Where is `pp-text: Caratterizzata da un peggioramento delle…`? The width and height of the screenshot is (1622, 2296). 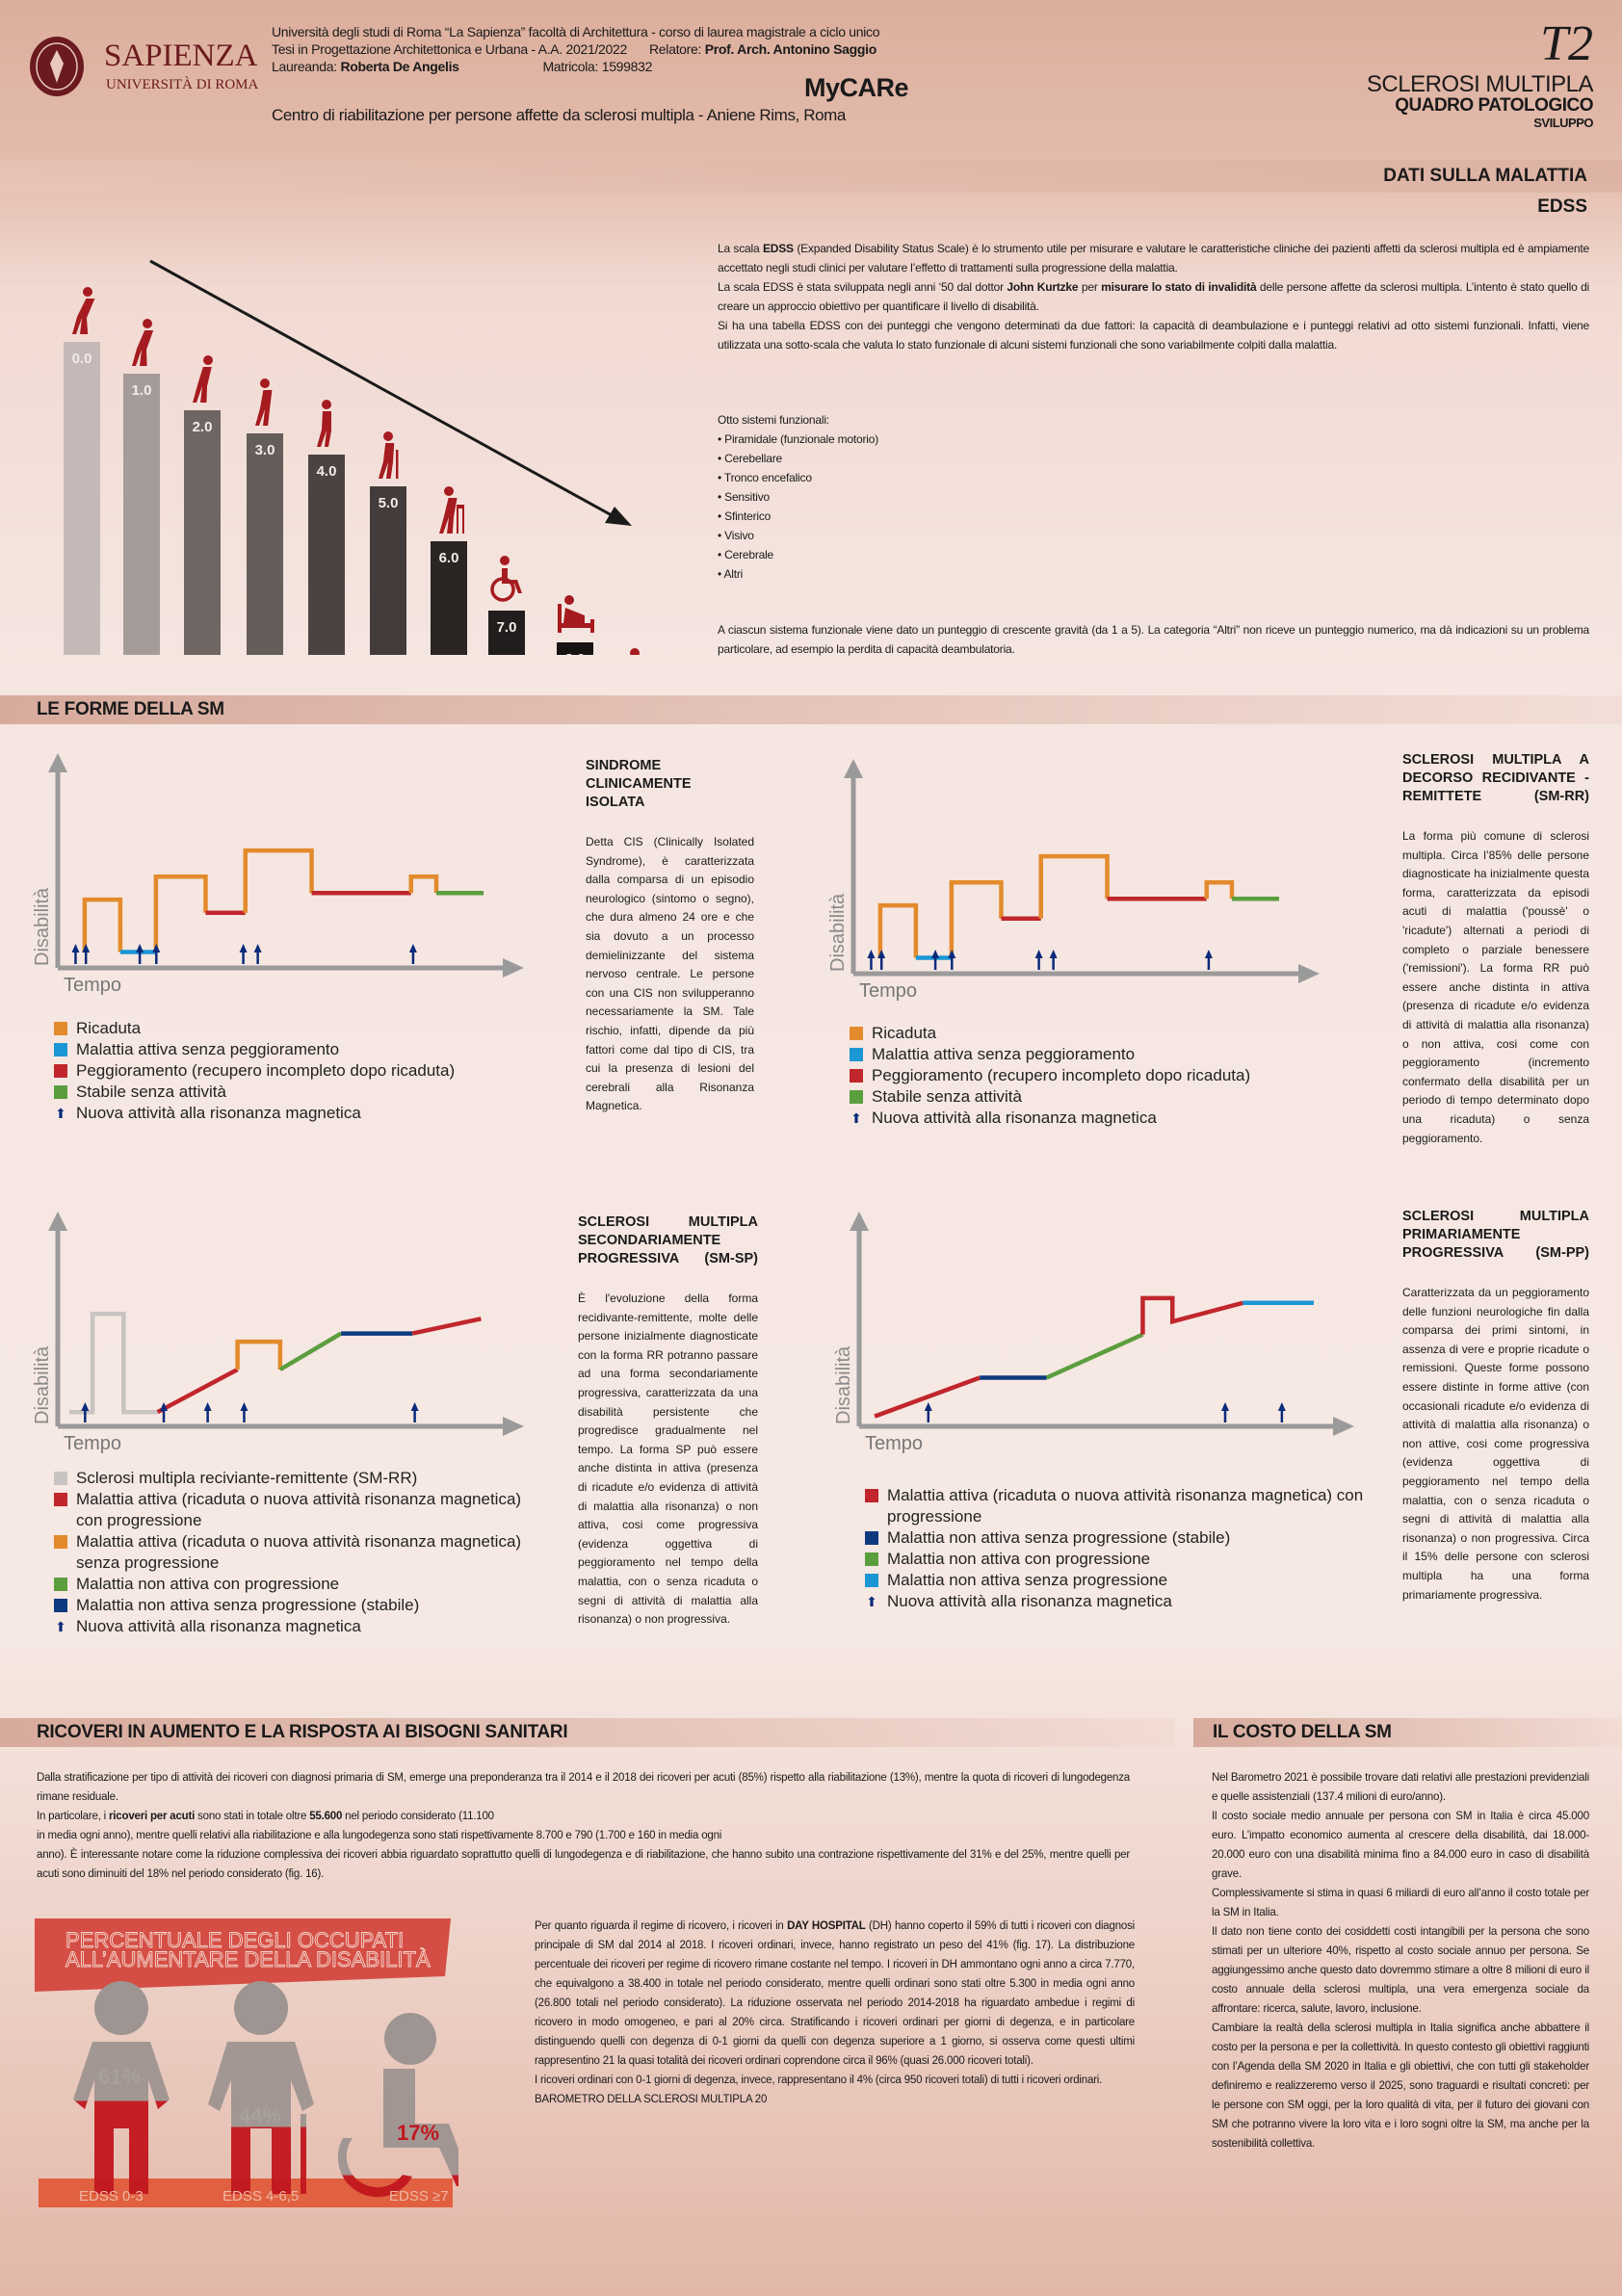
pp-text: Caratterizzata da un peggioramento delle… is located at coordinates (1495, 1444).